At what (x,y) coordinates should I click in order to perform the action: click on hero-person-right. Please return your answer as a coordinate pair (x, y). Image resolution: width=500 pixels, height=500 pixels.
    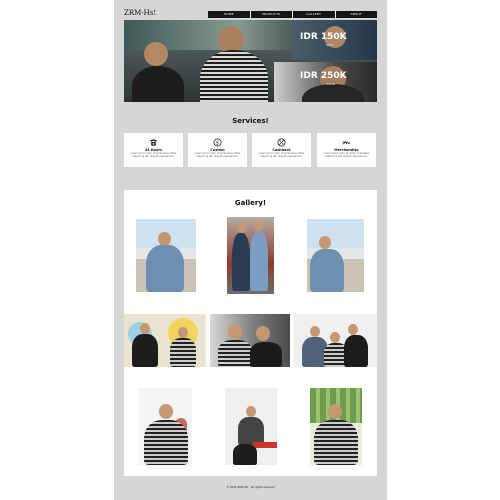
    Looking at the image, I should click on (335, 37).